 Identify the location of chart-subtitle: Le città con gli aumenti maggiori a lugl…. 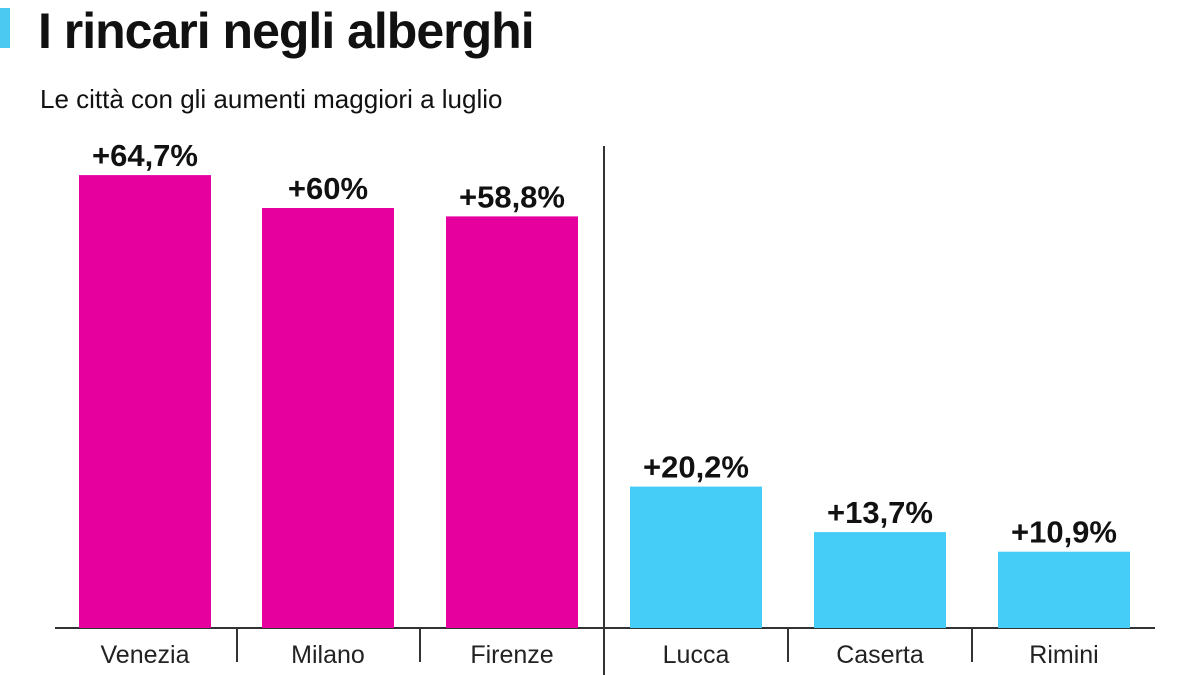
(271, 99).